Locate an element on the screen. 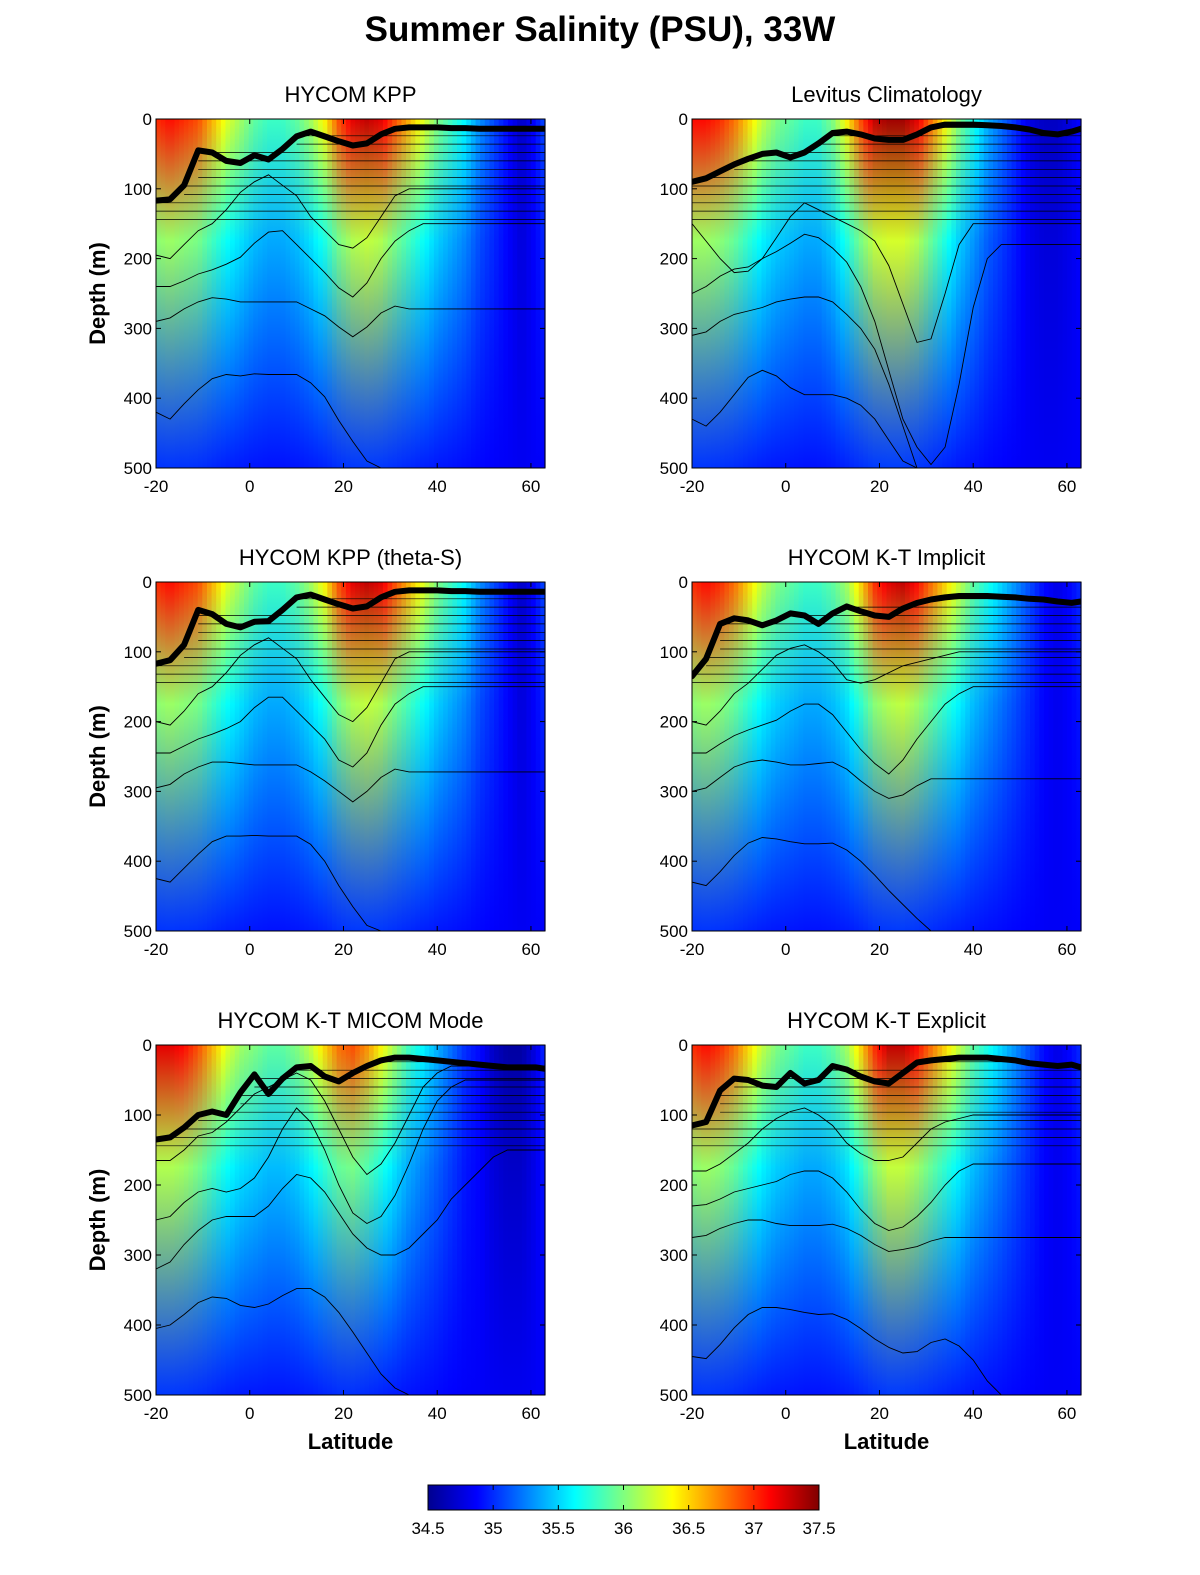  isohaline-35.5 is located at coordinates (350, 1209).